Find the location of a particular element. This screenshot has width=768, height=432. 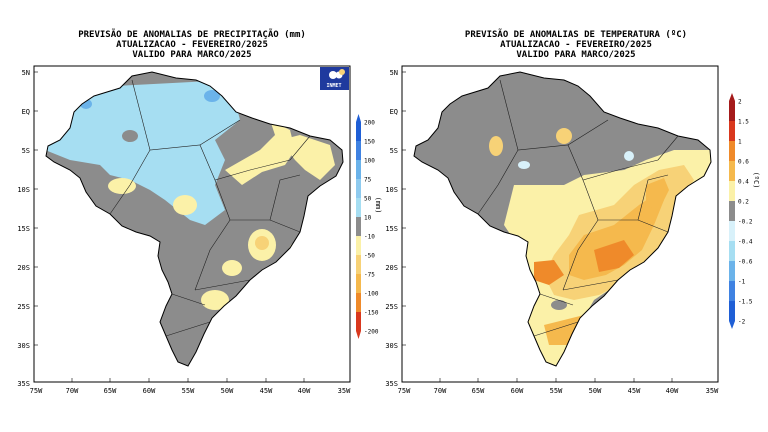

inmet-logo-text: INMET is located at coordinates (333, 86).